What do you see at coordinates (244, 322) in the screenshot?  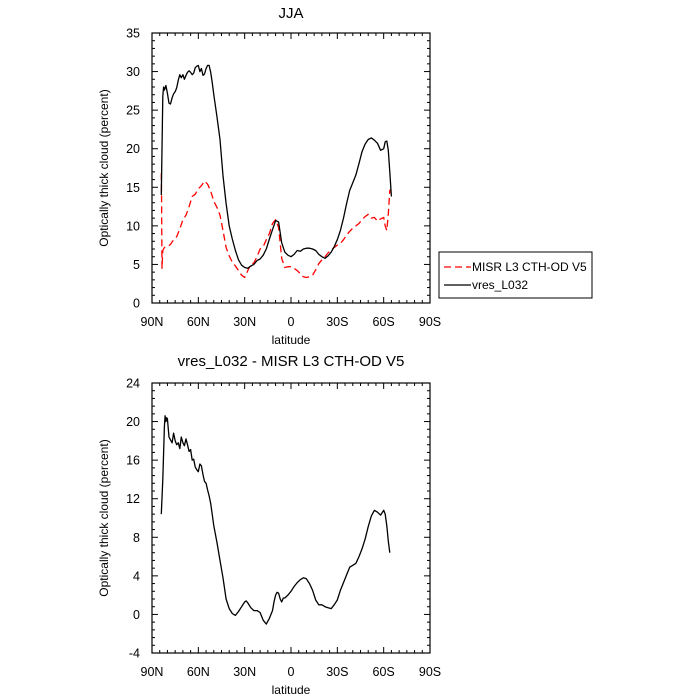 I see `top-x-tick-label: 30N` at bounding box center [244, 322].